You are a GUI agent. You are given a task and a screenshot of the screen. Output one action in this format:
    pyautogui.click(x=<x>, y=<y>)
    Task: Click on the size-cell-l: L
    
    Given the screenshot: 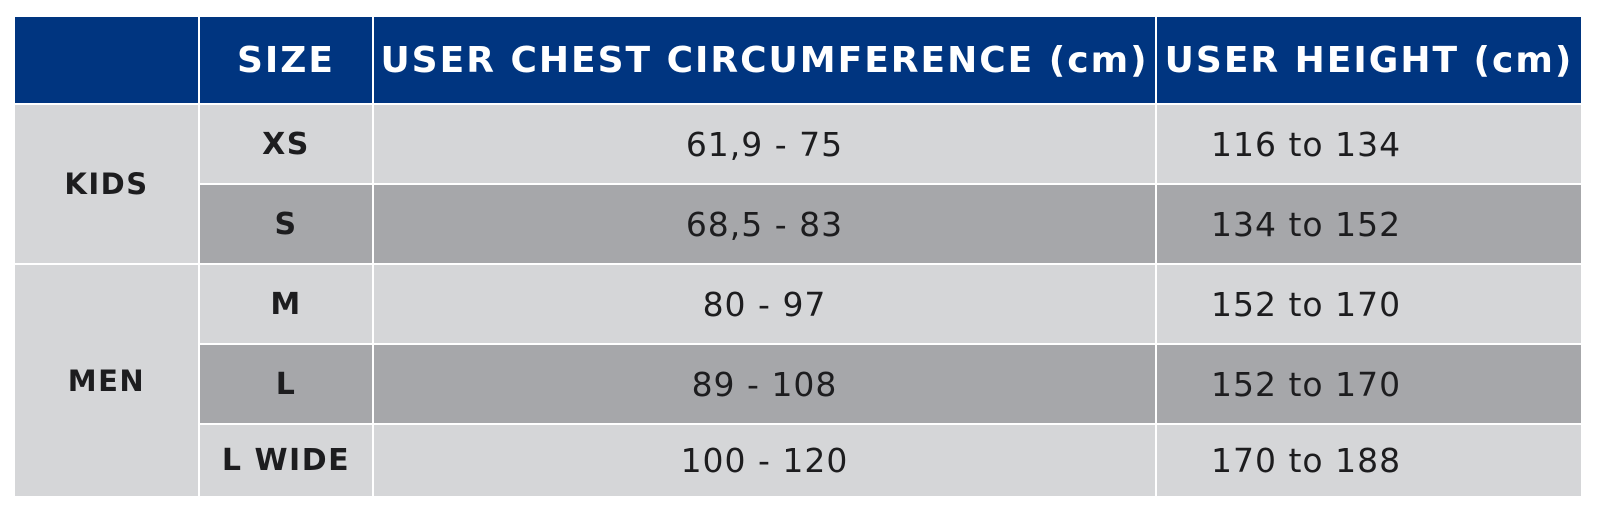 What is the action you would take?
    pyautogui.click(x=286, y=384)
    